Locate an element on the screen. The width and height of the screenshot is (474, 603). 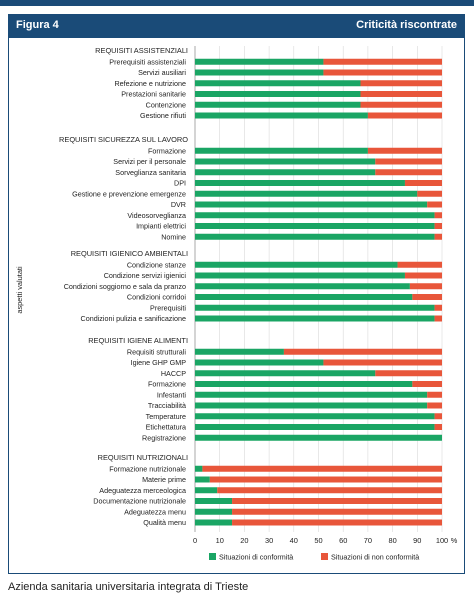
x-tick-label: 80 is located at coordinates (392, 540).